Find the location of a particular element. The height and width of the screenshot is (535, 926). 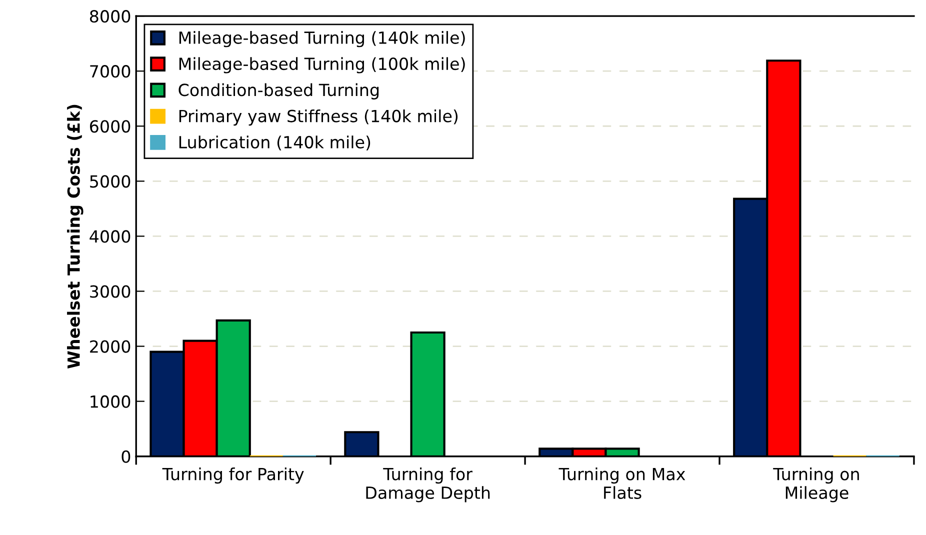

x-tick-label: Turning for Parity is located at coordinates (233, 475).